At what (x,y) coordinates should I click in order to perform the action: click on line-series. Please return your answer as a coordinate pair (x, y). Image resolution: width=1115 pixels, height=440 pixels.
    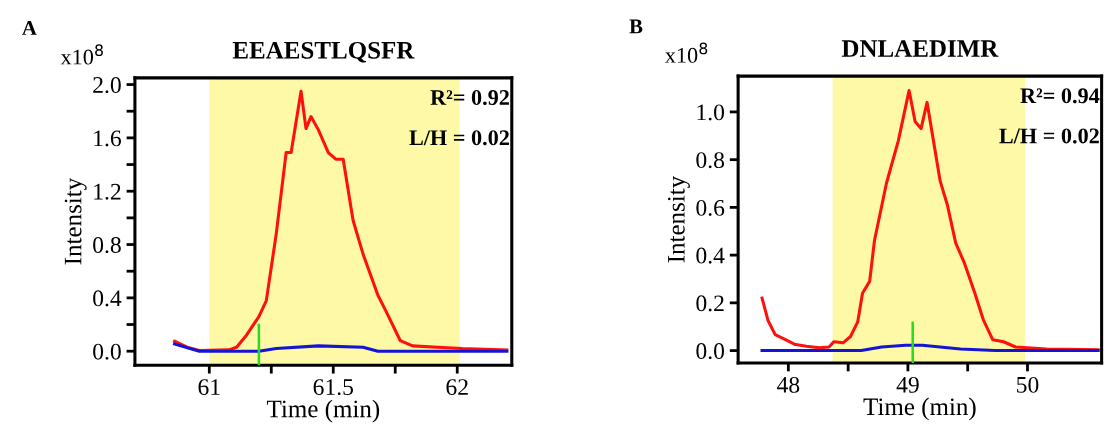
    Looking at the image, I should click on (341, 347).